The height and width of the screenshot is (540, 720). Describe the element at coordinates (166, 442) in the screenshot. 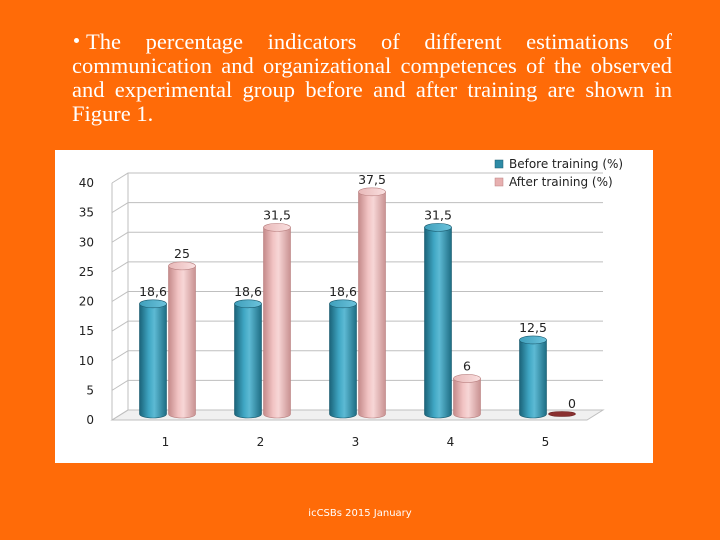

I see `x-tick-label: 1` at that location.